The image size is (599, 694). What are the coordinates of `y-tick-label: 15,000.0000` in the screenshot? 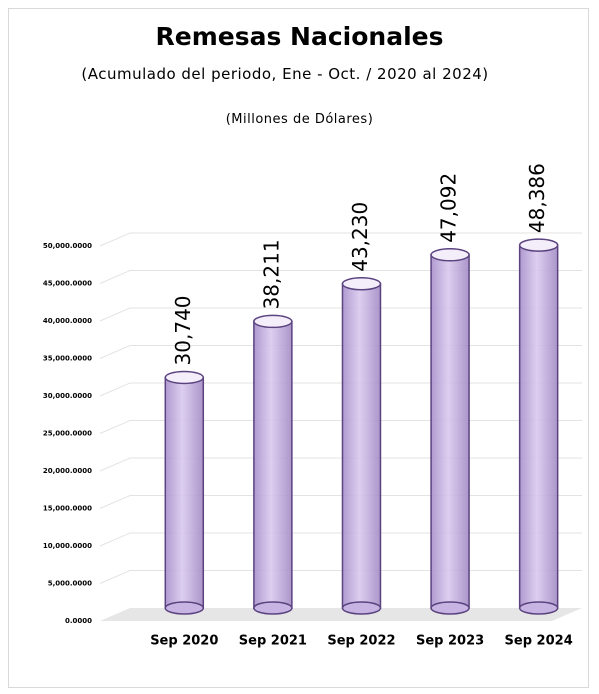 It's located at (67, 509).